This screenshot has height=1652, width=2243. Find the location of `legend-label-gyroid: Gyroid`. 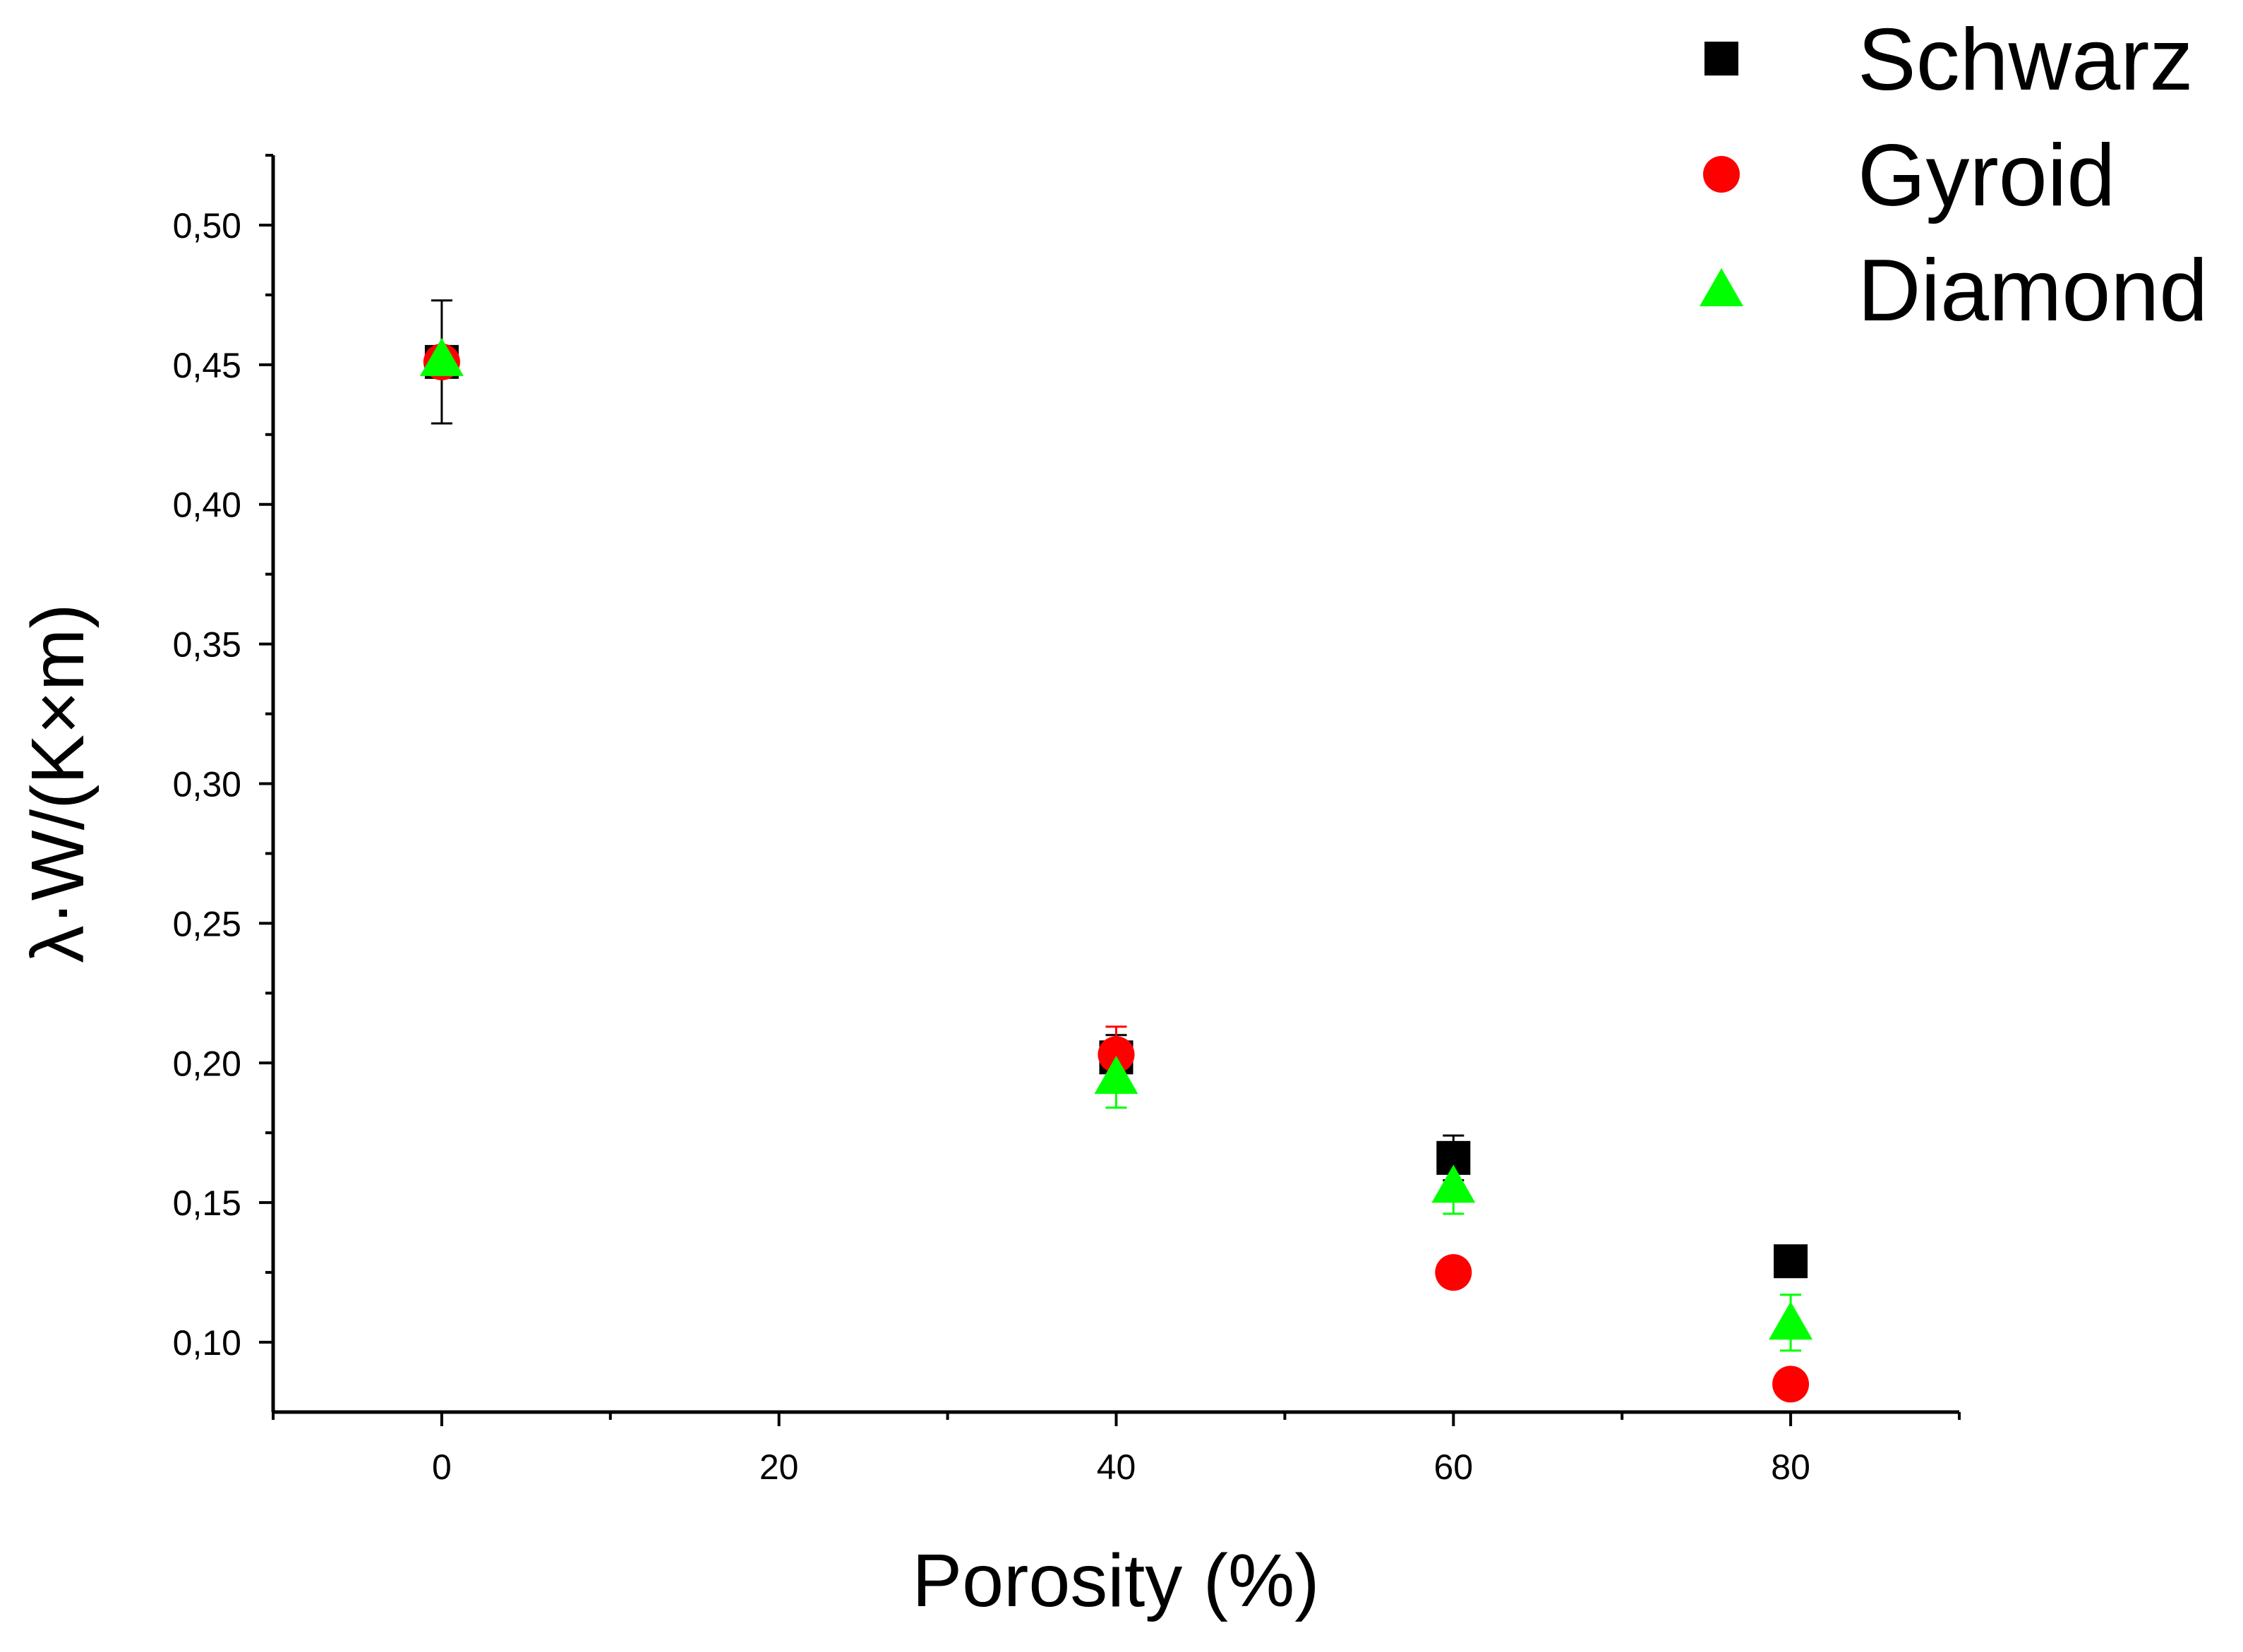

legend-label-gyroid: Gyroid is located at coordinates (1986, 175).